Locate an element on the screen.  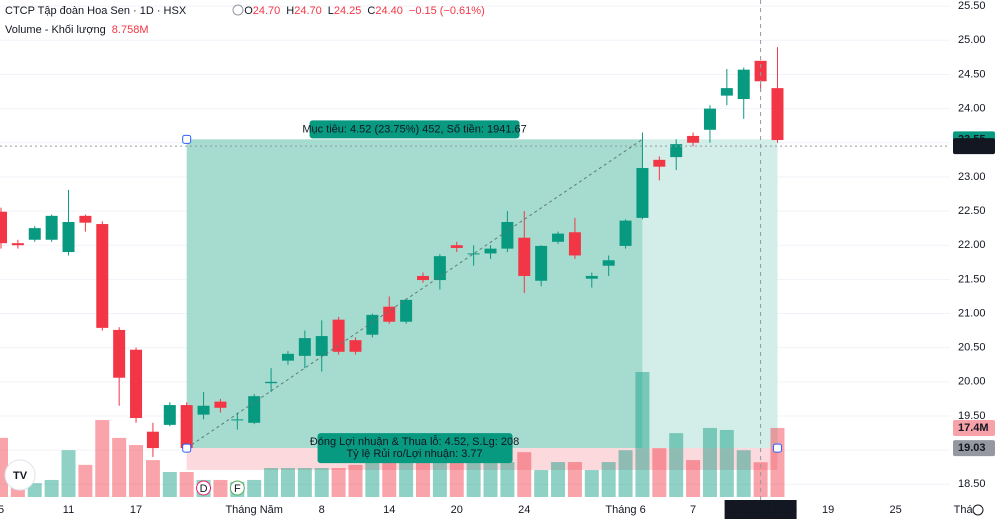
price-tag is located at coordinates (974, 146).